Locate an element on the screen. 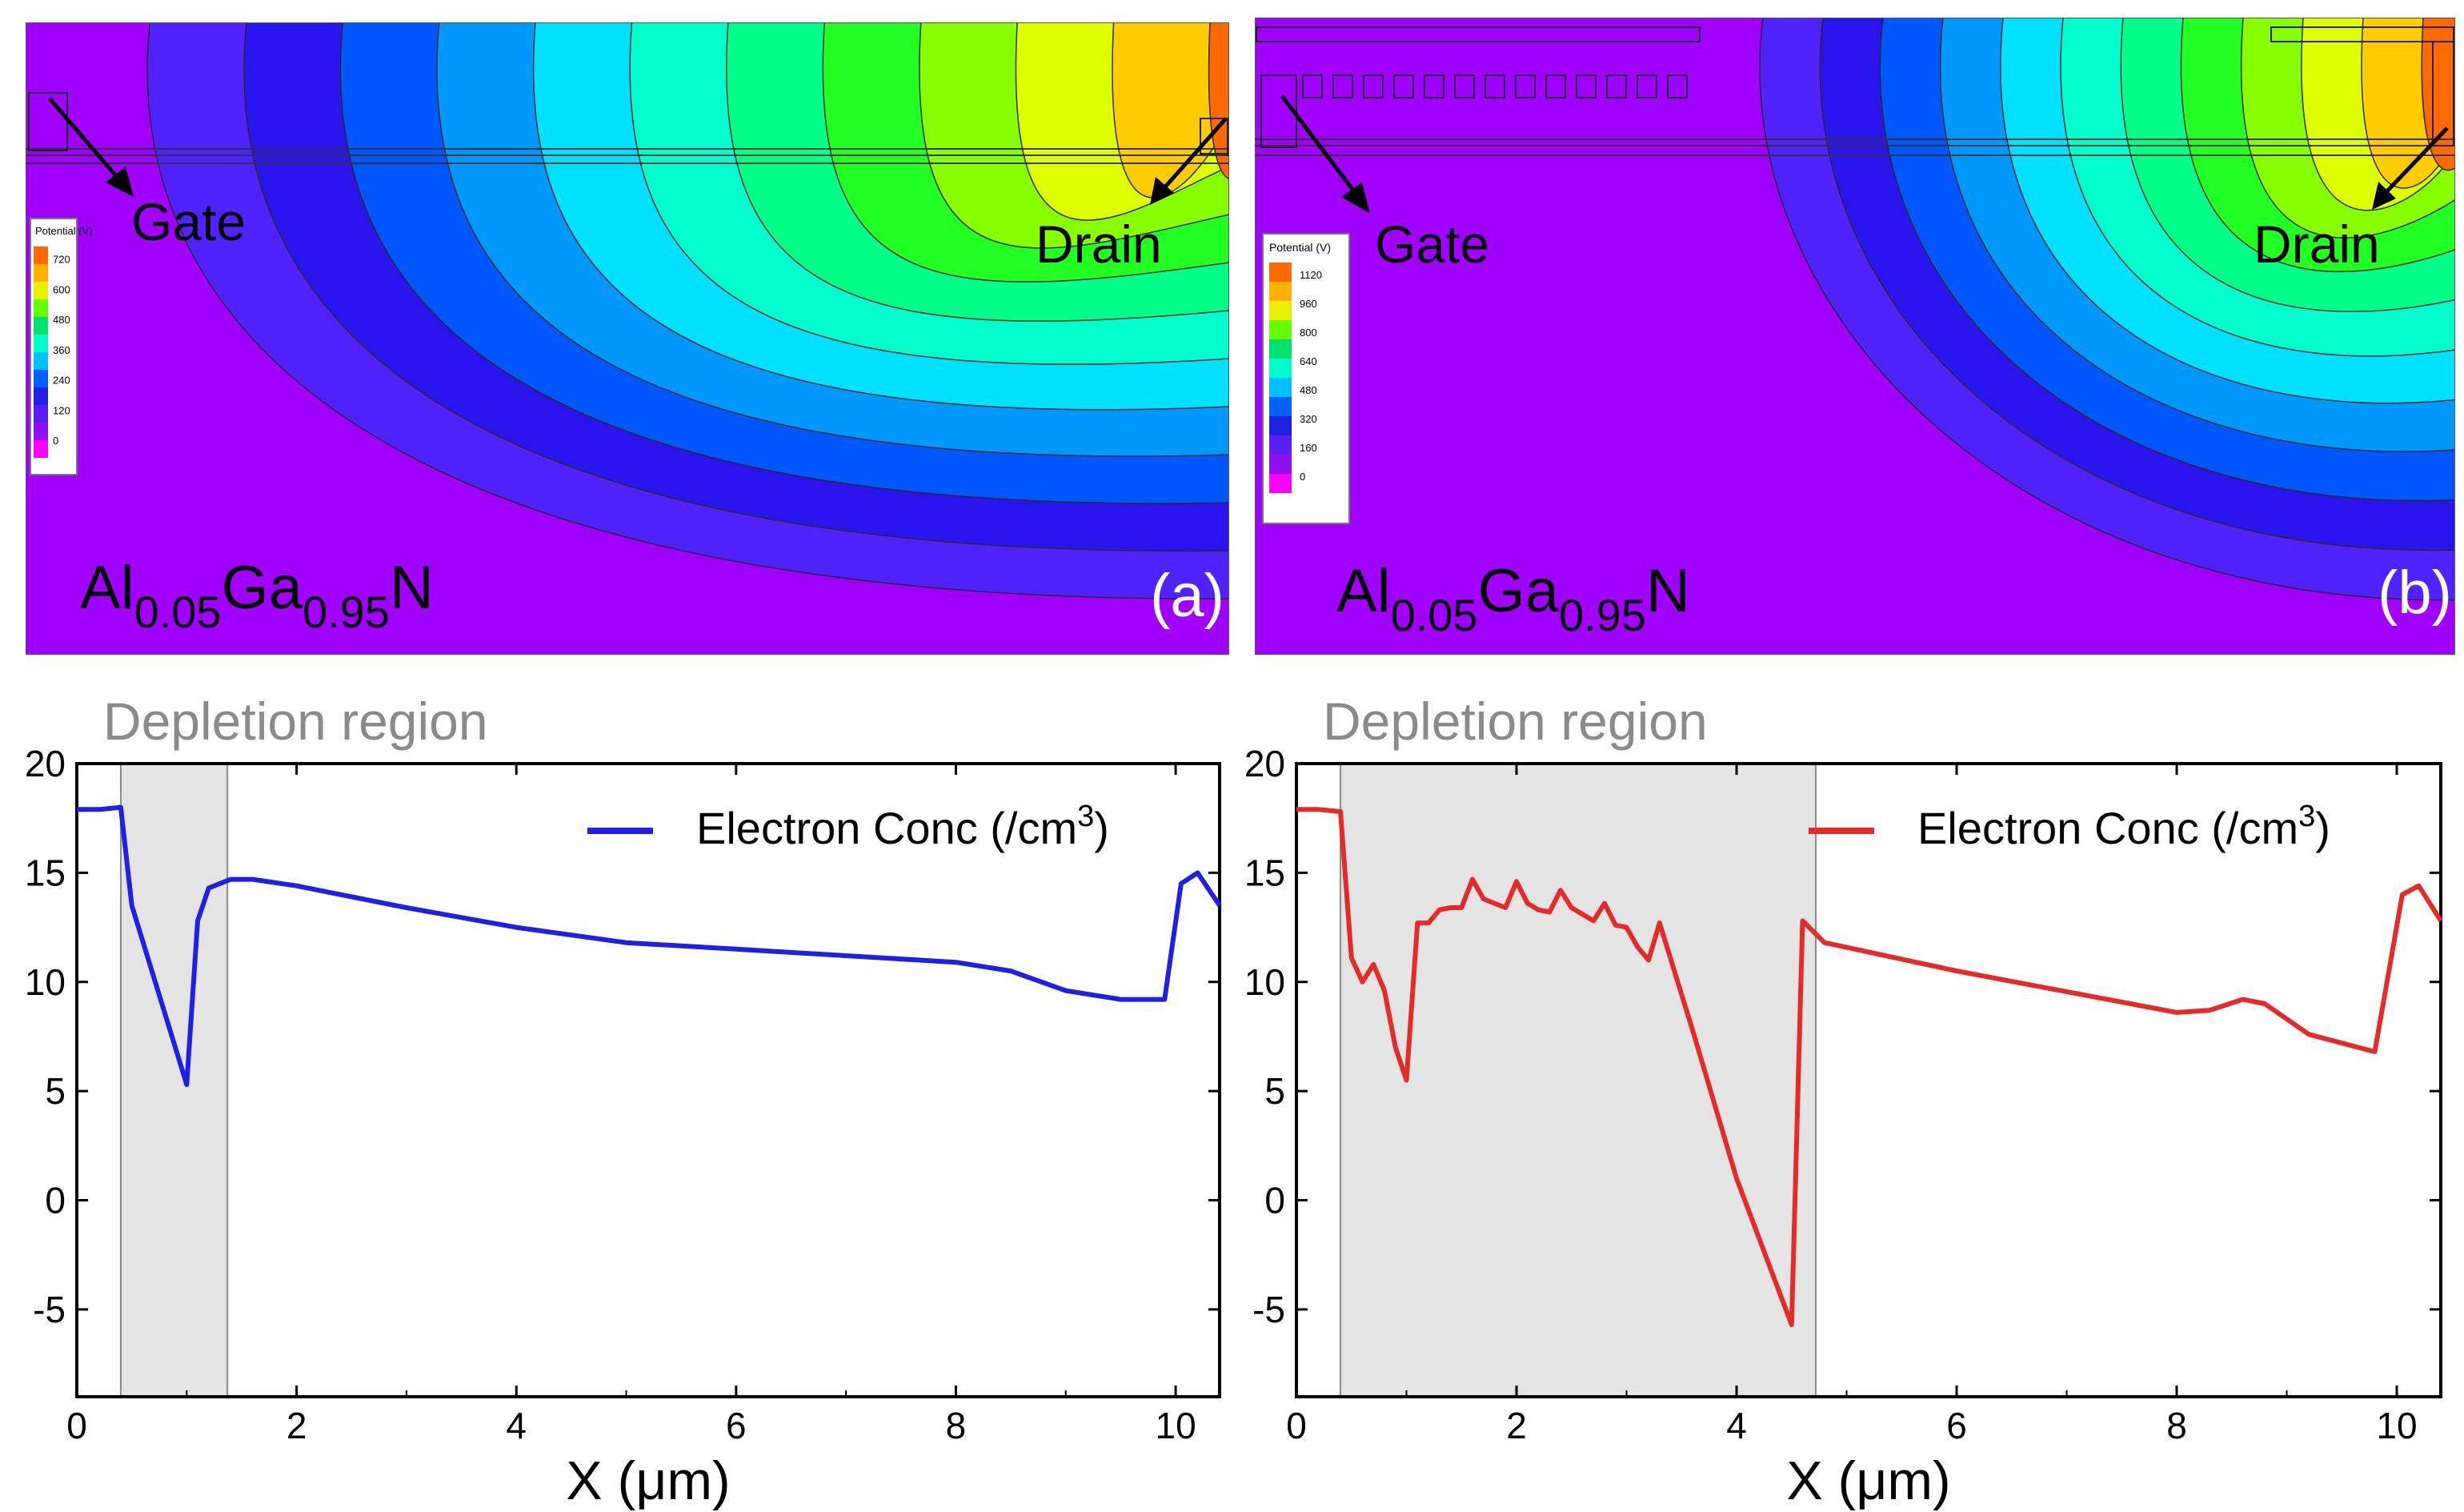 The width and height of the screenshot is (2464, 1512). legend-entry: 320 is located at coordinates (1308, 419).